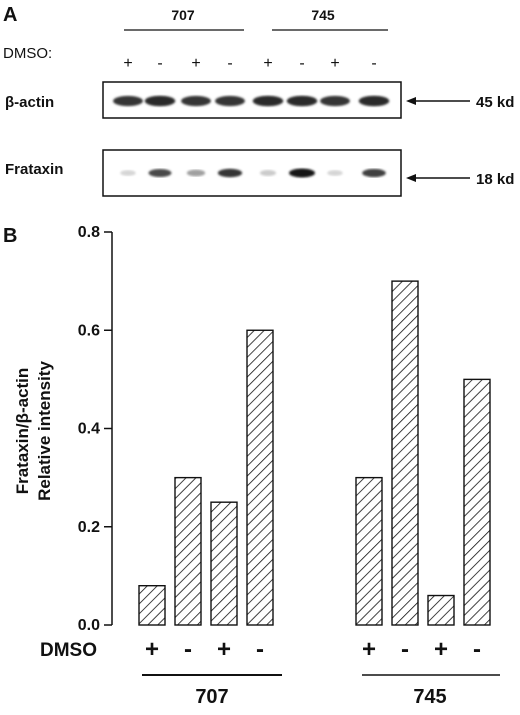 This screenshot has height=715, width=520. Describe the element at coordinates (89, 527) in the screenshot. I see `y-tick-label: 0.2` at that location.